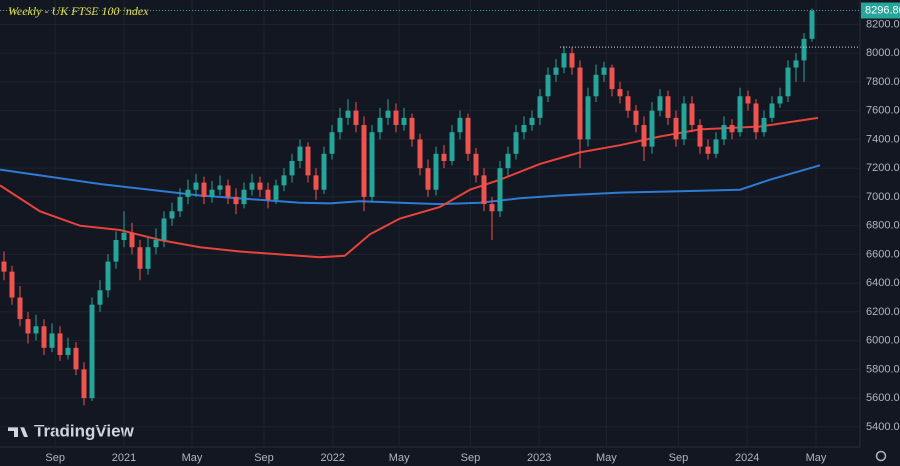  Describe the element at coordinates (84, 430) in the screenshot. I see `watermark: TradingView` at that location.